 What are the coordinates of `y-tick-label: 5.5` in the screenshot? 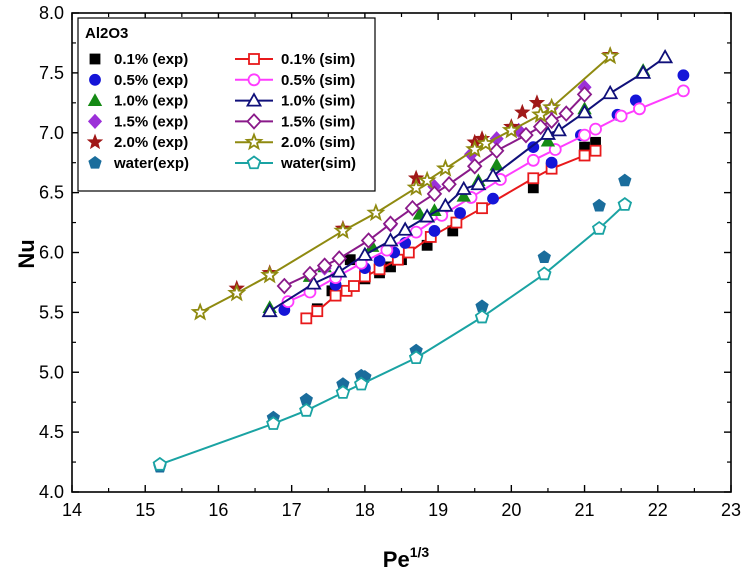 It's located at (51, 312).